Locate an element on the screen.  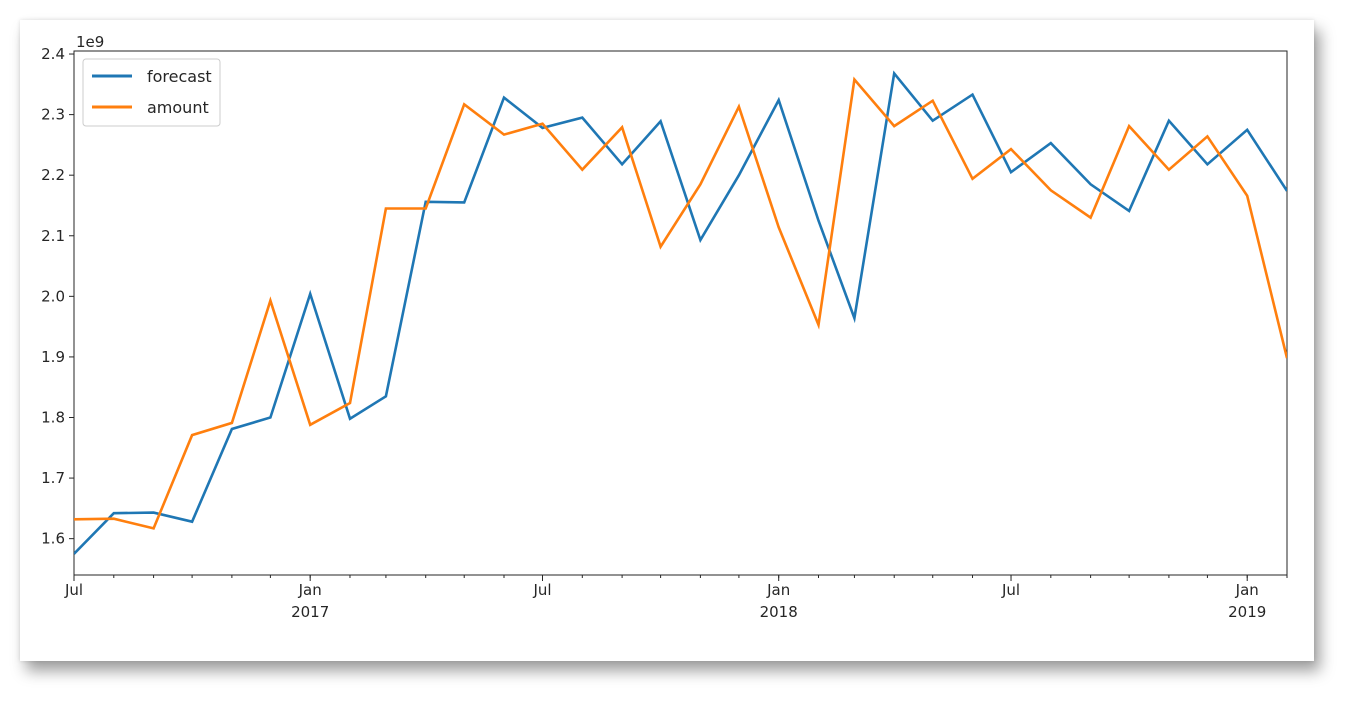
y-tick-label: 2.3 is located at coordinates (53, 115).